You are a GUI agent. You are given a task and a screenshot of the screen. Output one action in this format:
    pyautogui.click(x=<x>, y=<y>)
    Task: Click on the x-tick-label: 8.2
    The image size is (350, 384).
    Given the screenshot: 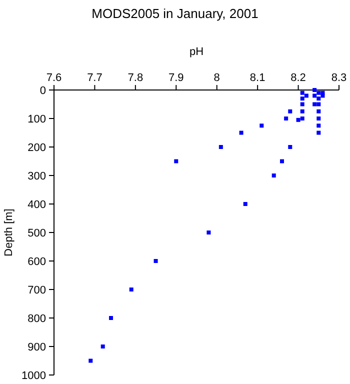 What is the action you would take?
    pyautogui.click(x=298, y=78)
    